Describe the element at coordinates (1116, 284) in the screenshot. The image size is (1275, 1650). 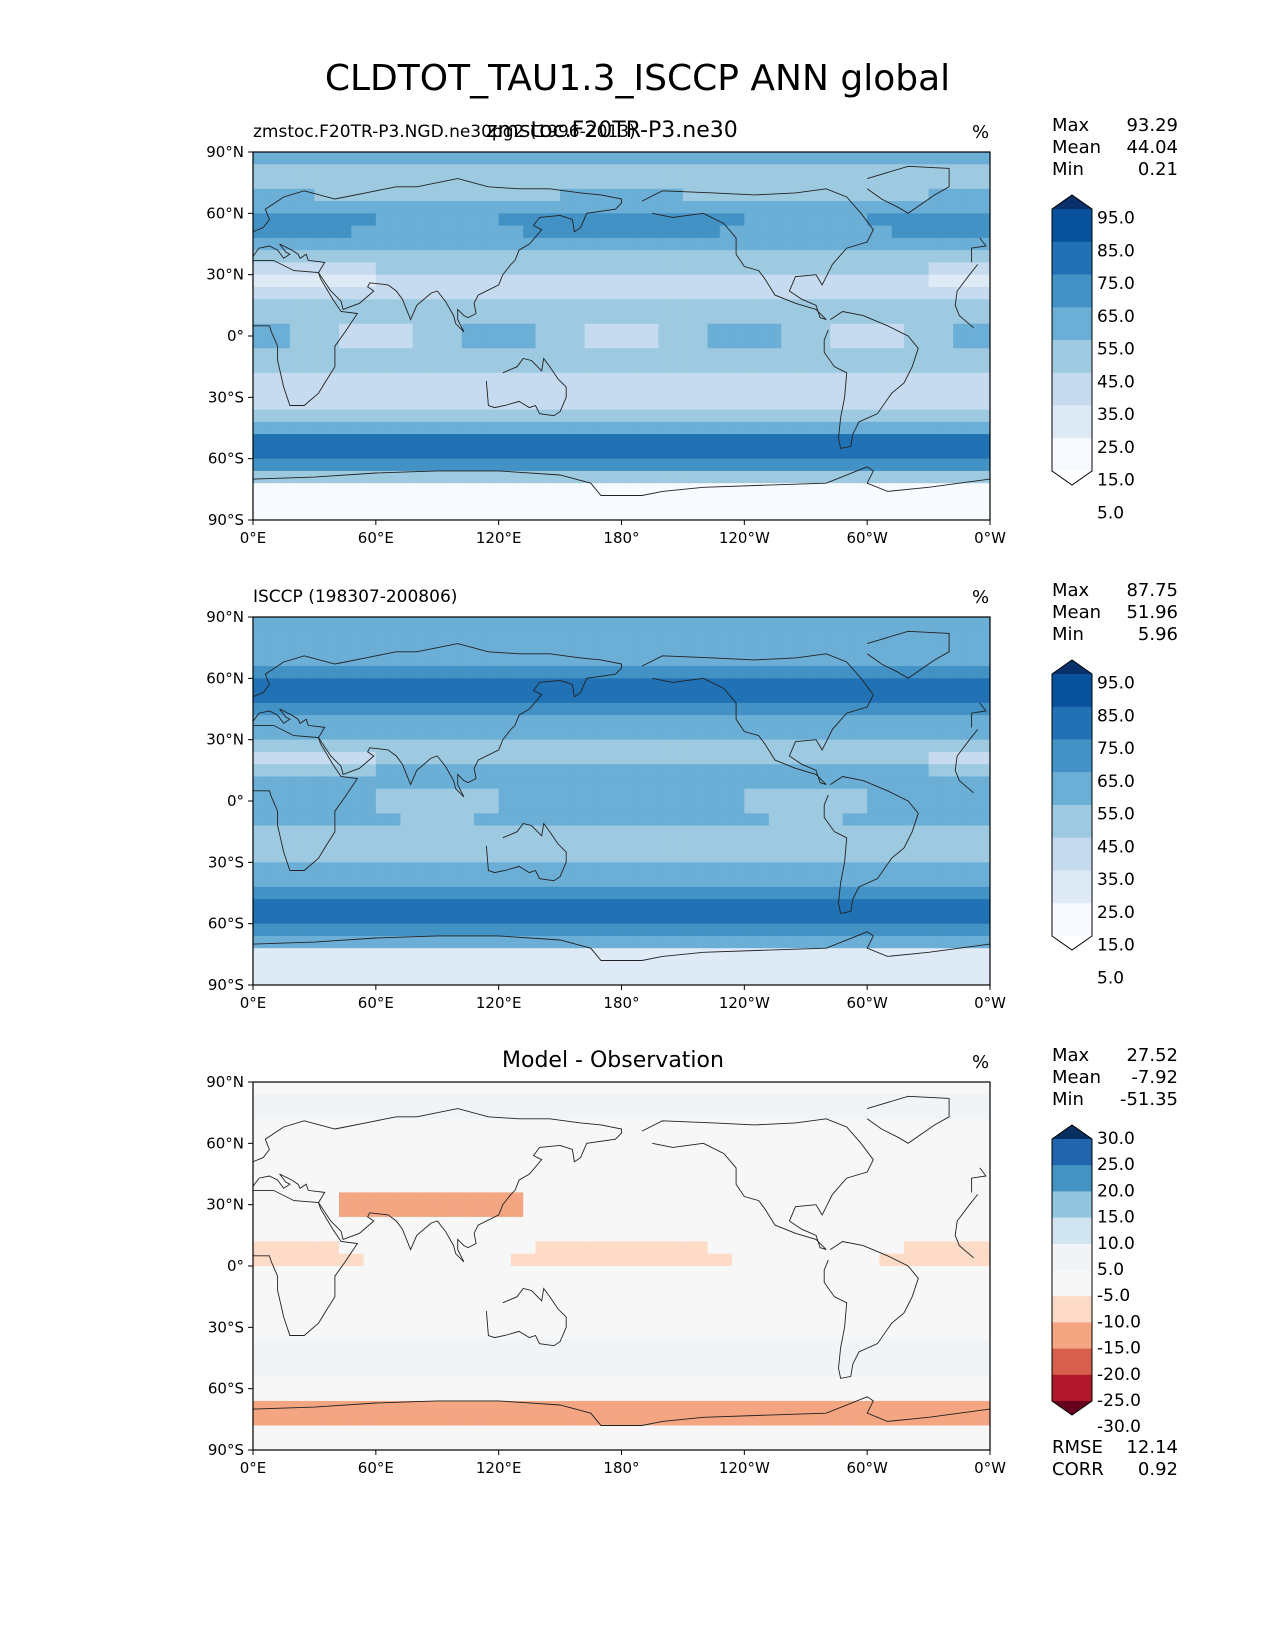
I see `colorbar-label: 75.0` at that location.